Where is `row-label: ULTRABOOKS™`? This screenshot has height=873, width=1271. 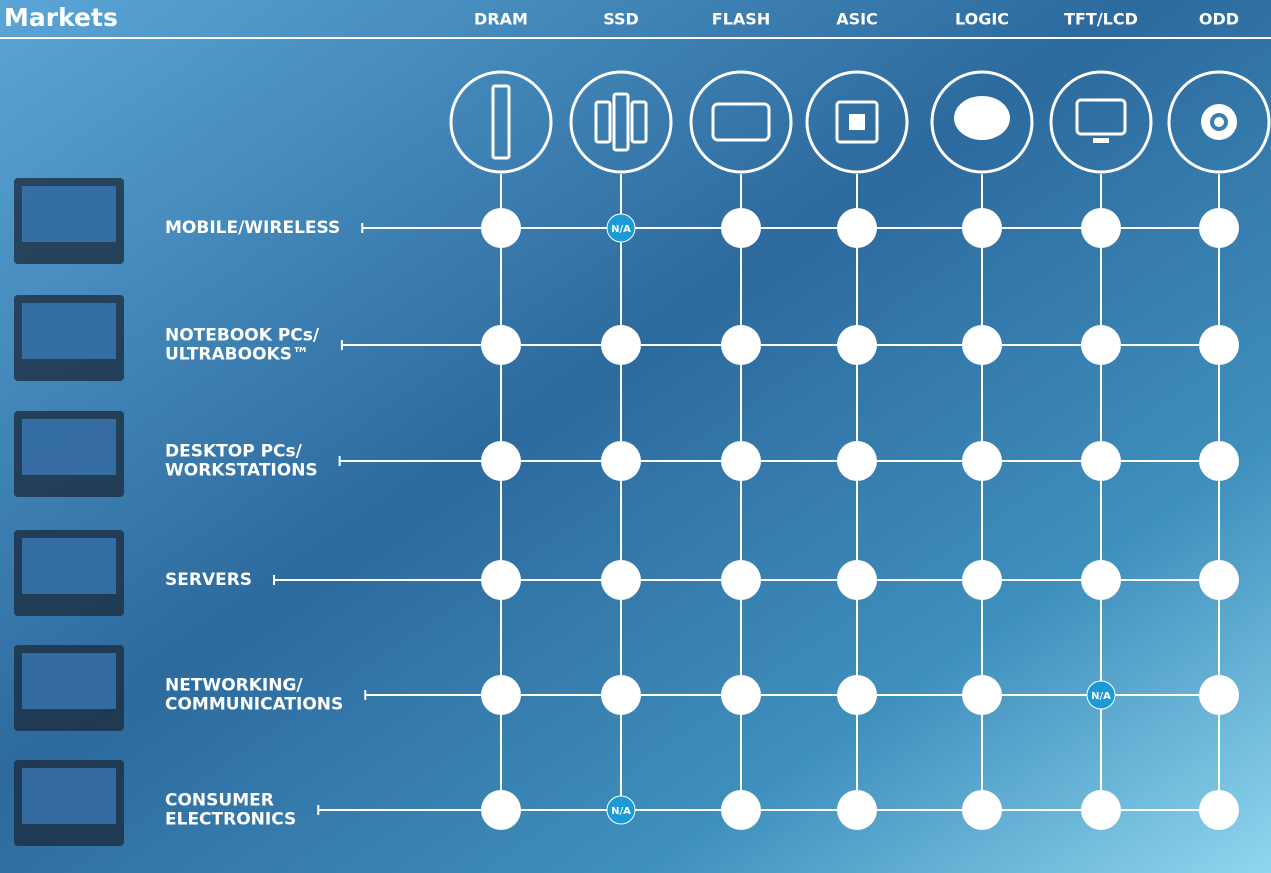 row-label: ULTRABOOKS™ is located at coordinates (237, 355).